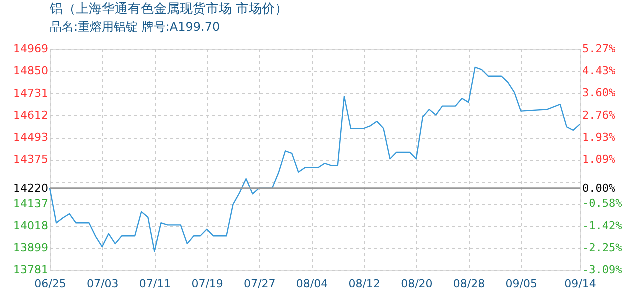 The width and height of the screenshot is (630, 300). What do you see at coordinates (312, 284) in the screenshot?
I see `x-tick-label: 08/04` at bounding box center [312, 284].